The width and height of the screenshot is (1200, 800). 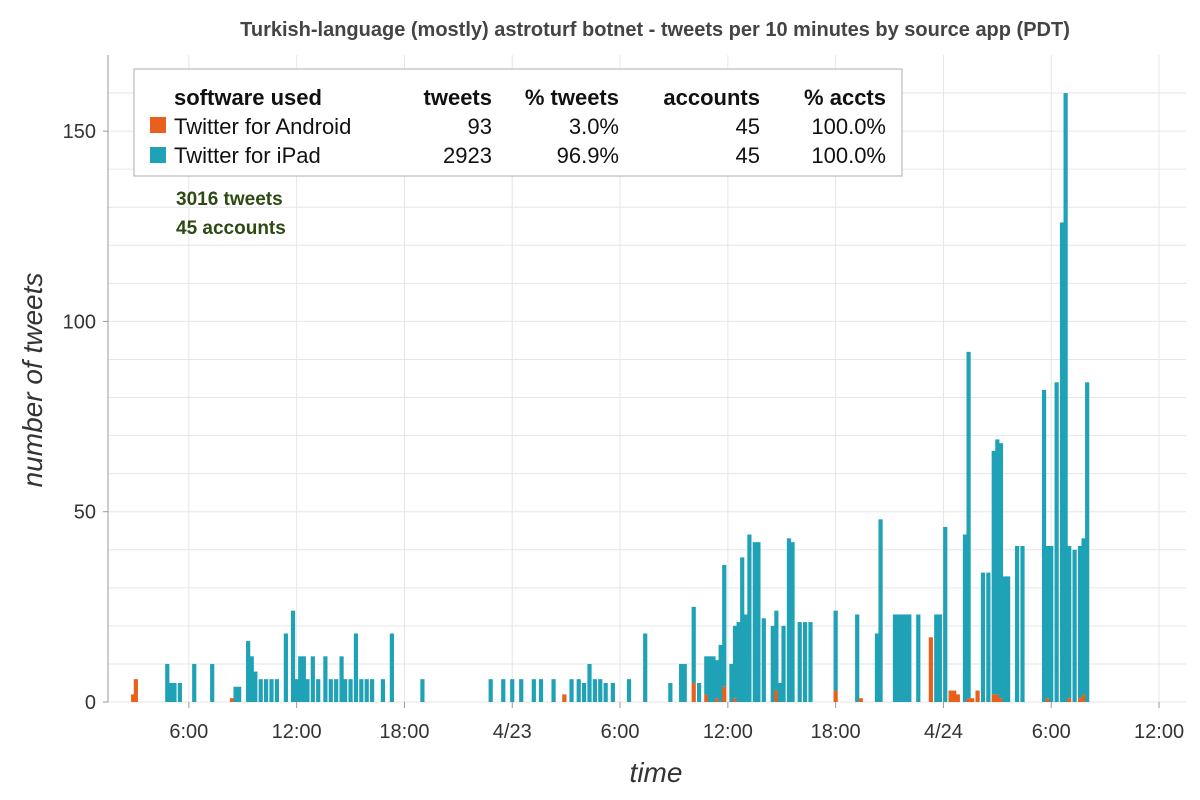 What do you see at coordinates (404, 732) in the screenshot?
I see `x-tick-label: 18:00` at bounding box center [404, 732].